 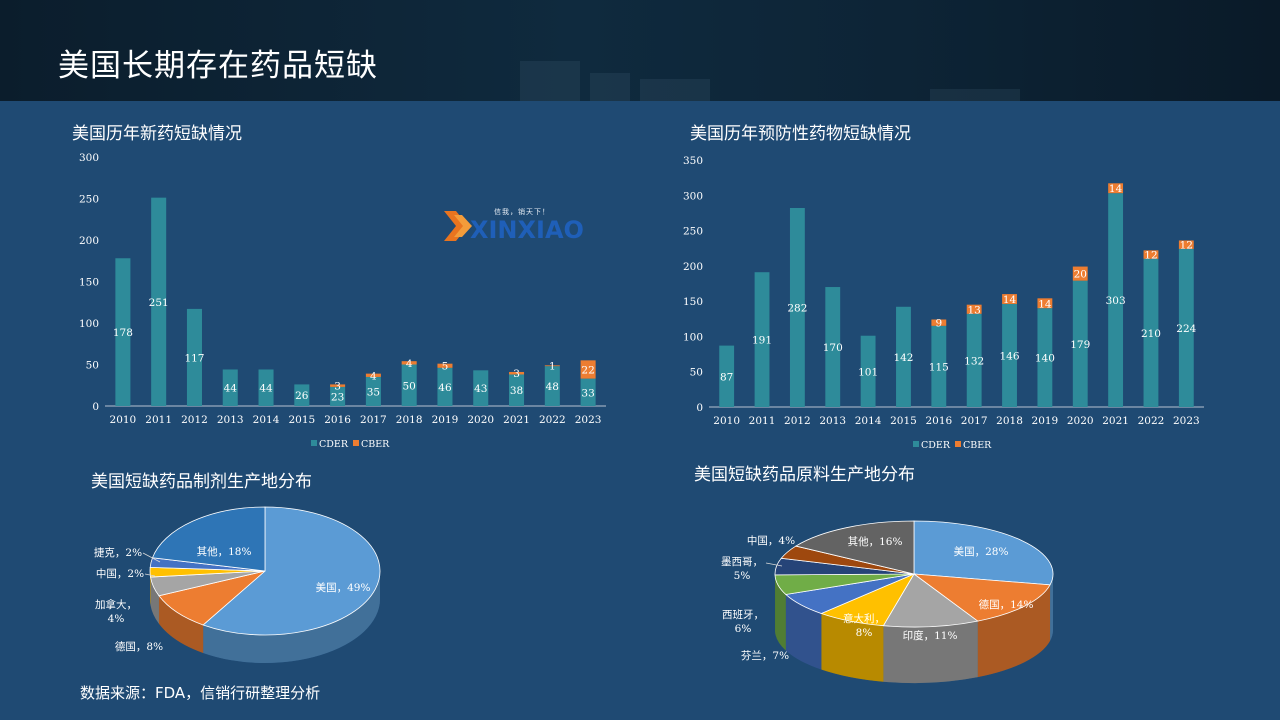 What do you see at coordinates (762, 341) in the screenshot?
I see `data-label-cder: 191` at bounding box center [762, 341].